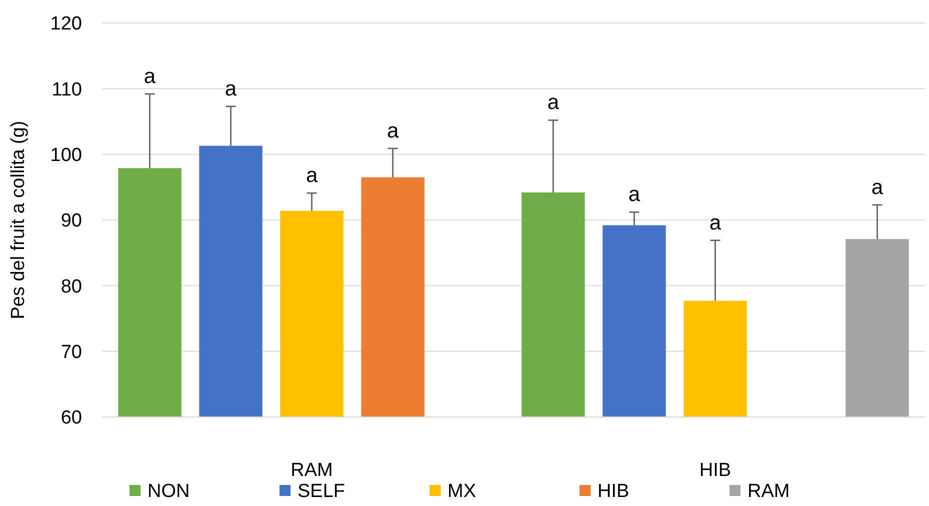 The image size is (929, 506). What do you see at coordinates (169, 491) in the screenshot?
I see `legend-label: NON` at bounding box center [169, 491].